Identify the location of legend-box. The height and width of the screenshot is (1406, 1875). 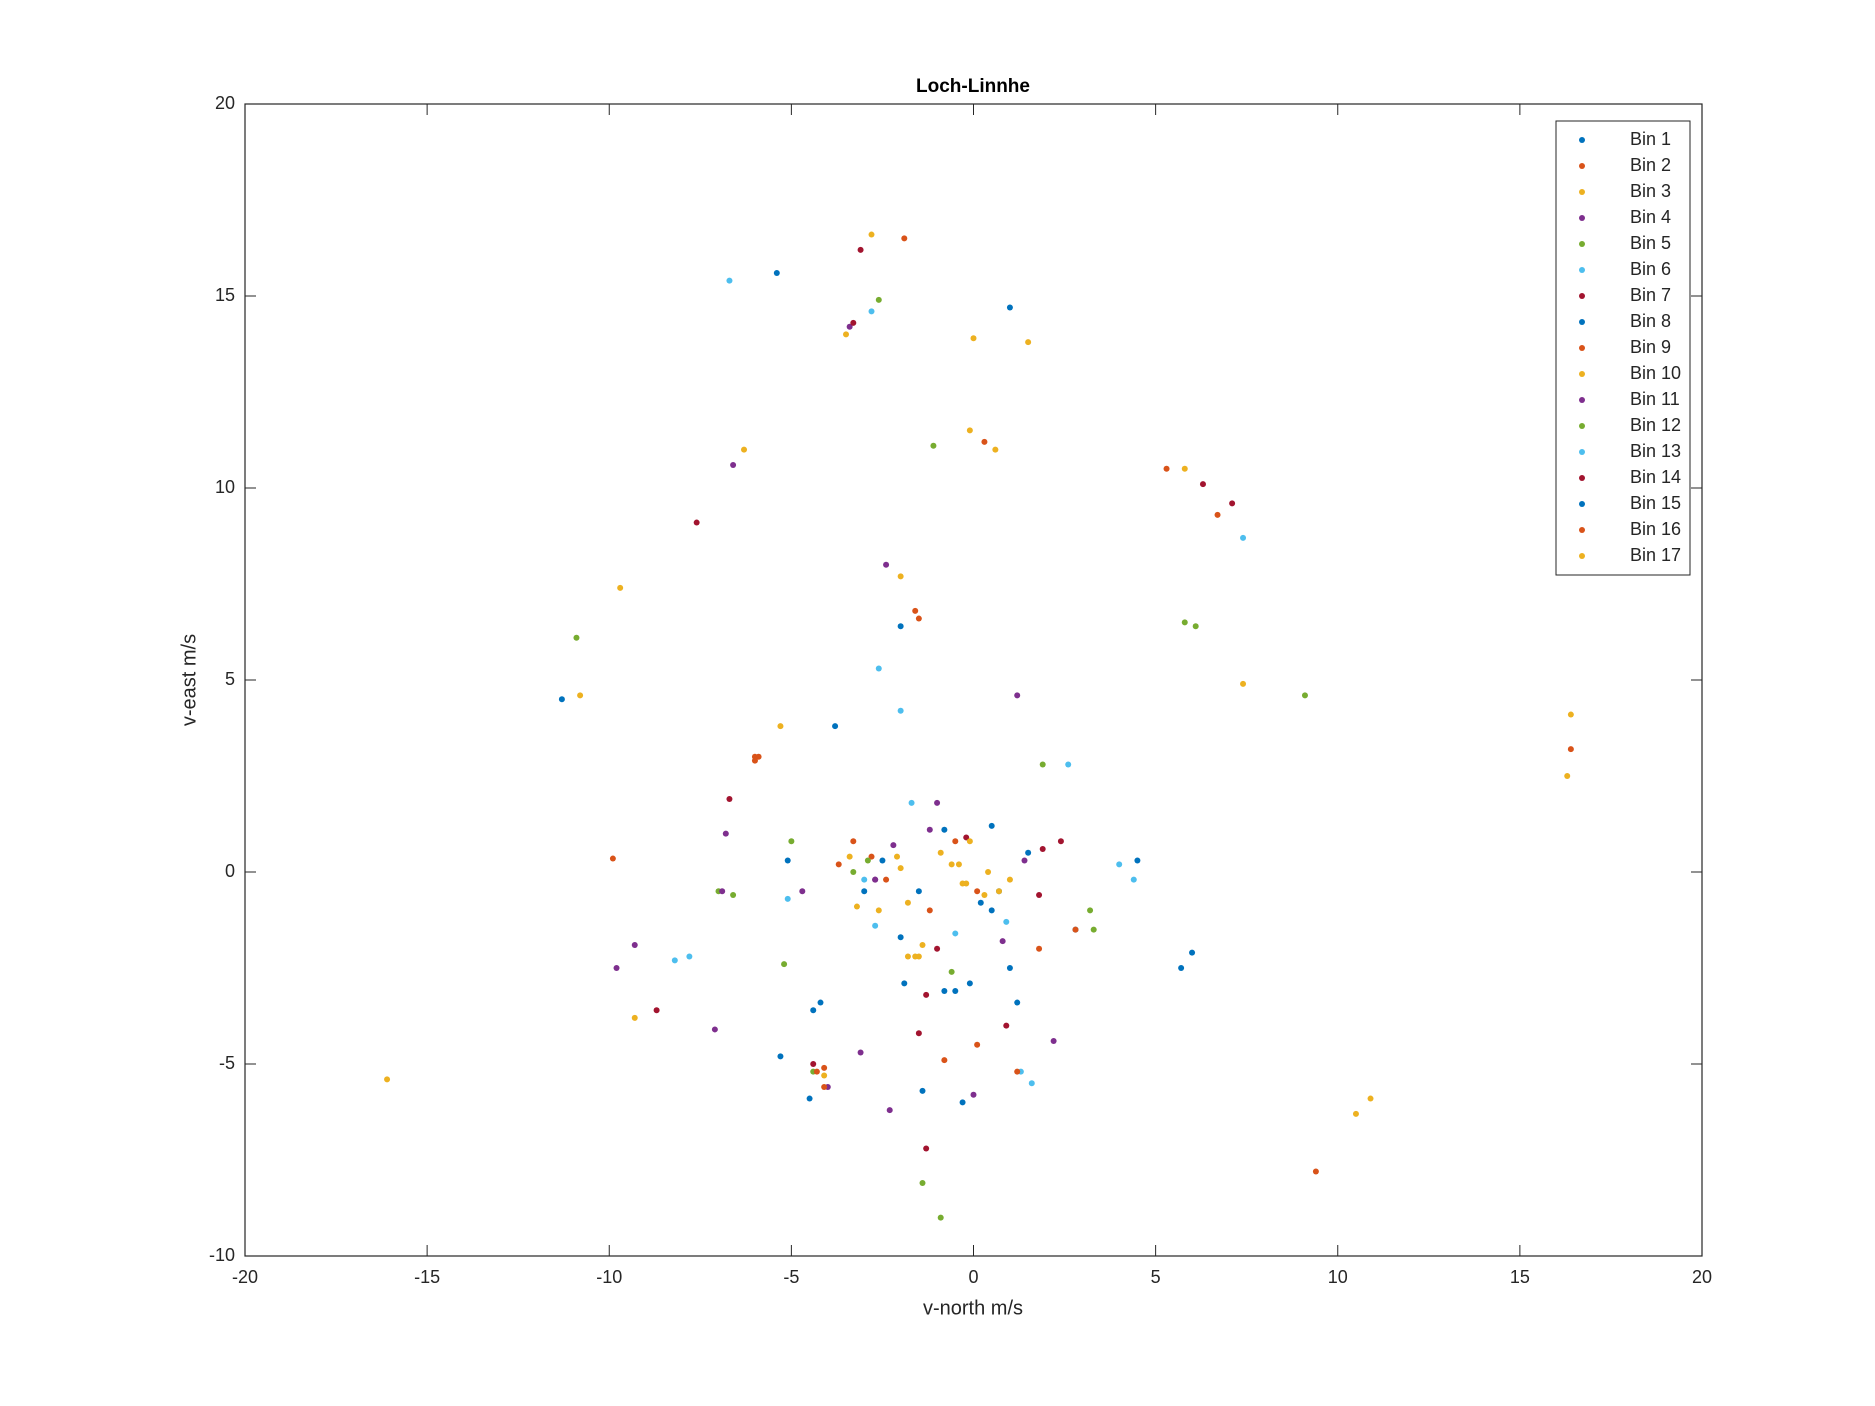
(1623, 348).